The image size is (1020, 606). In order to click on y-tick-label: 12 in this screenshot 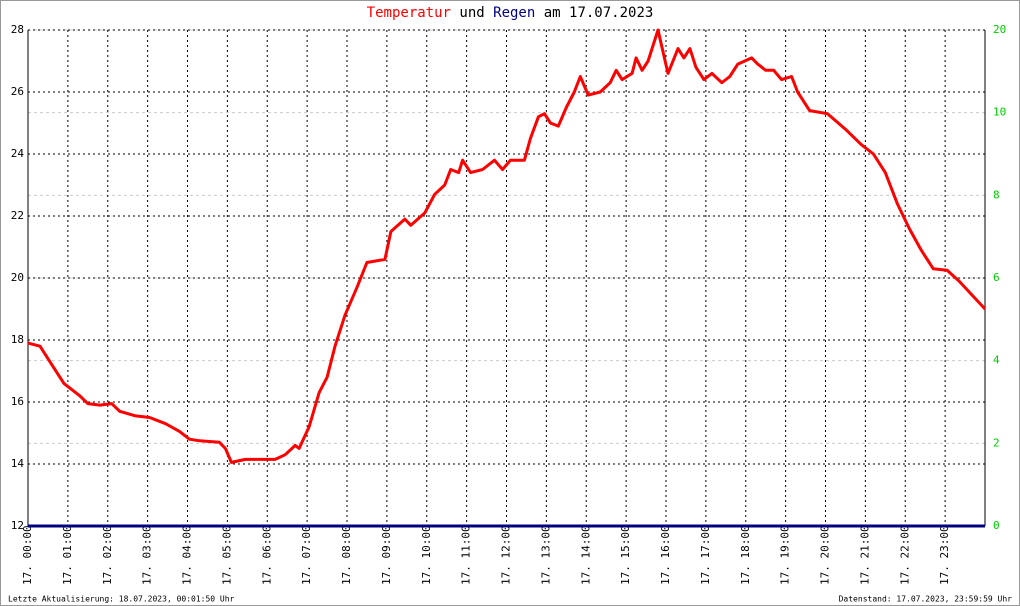, I will do `click(17, 525)`.